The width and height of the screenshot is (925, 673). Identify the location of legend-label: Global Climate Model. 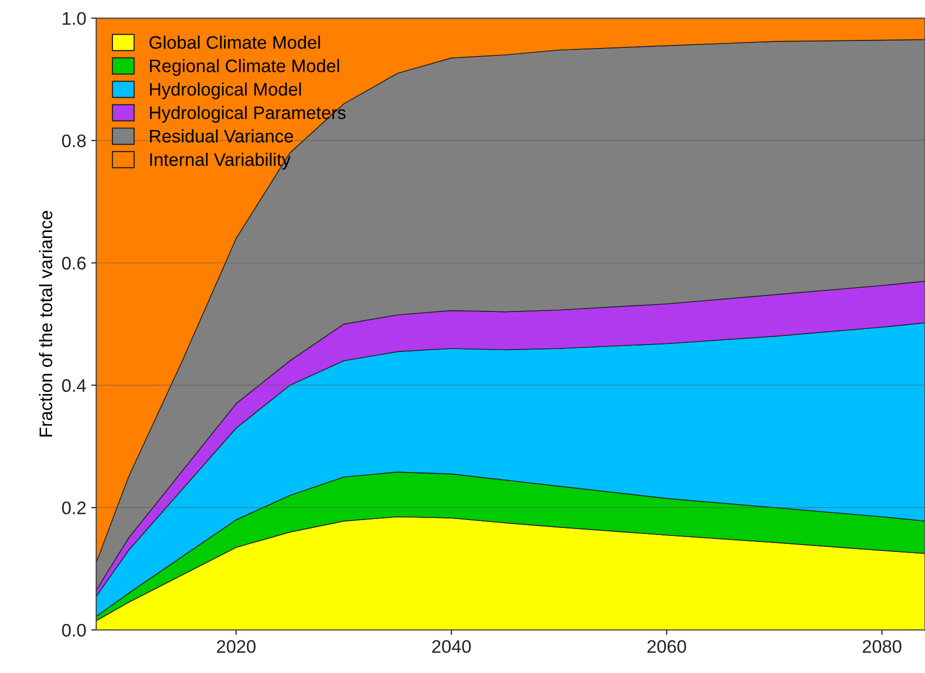
(234, 42).